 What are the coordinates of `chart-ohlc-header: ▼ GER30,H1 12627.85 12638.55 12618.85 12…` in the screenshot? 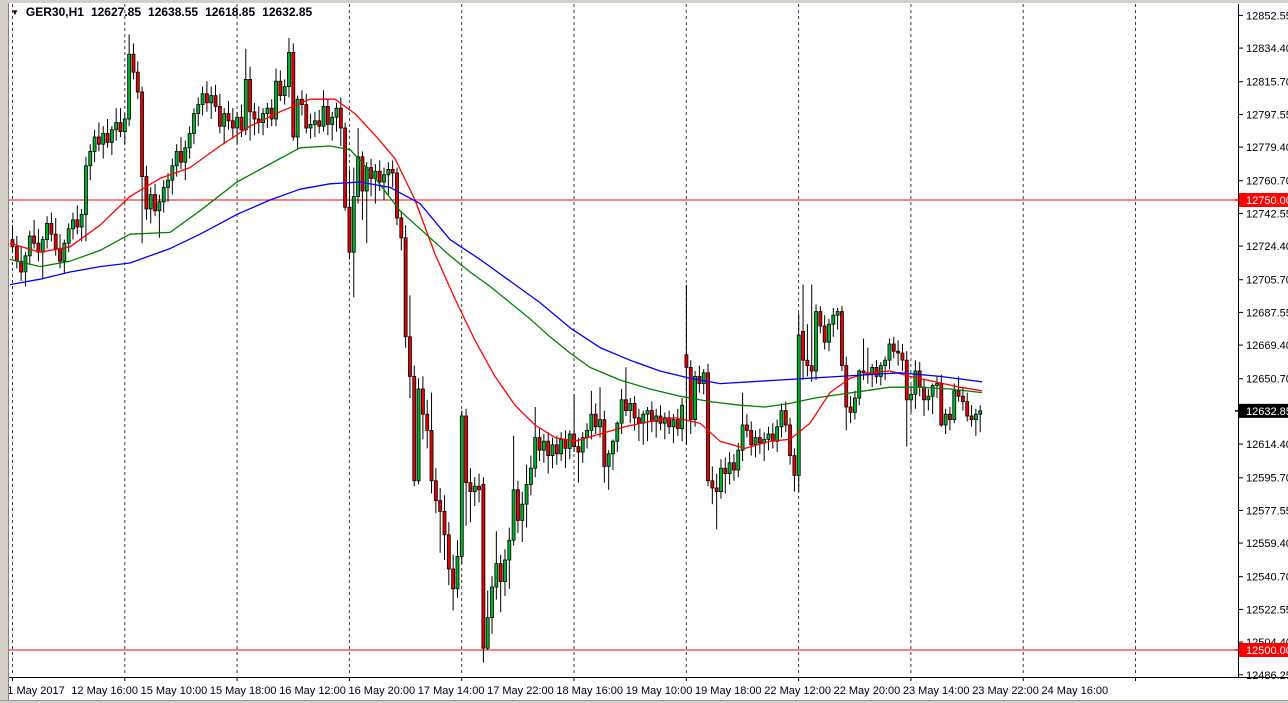 It's located at (161, 12).